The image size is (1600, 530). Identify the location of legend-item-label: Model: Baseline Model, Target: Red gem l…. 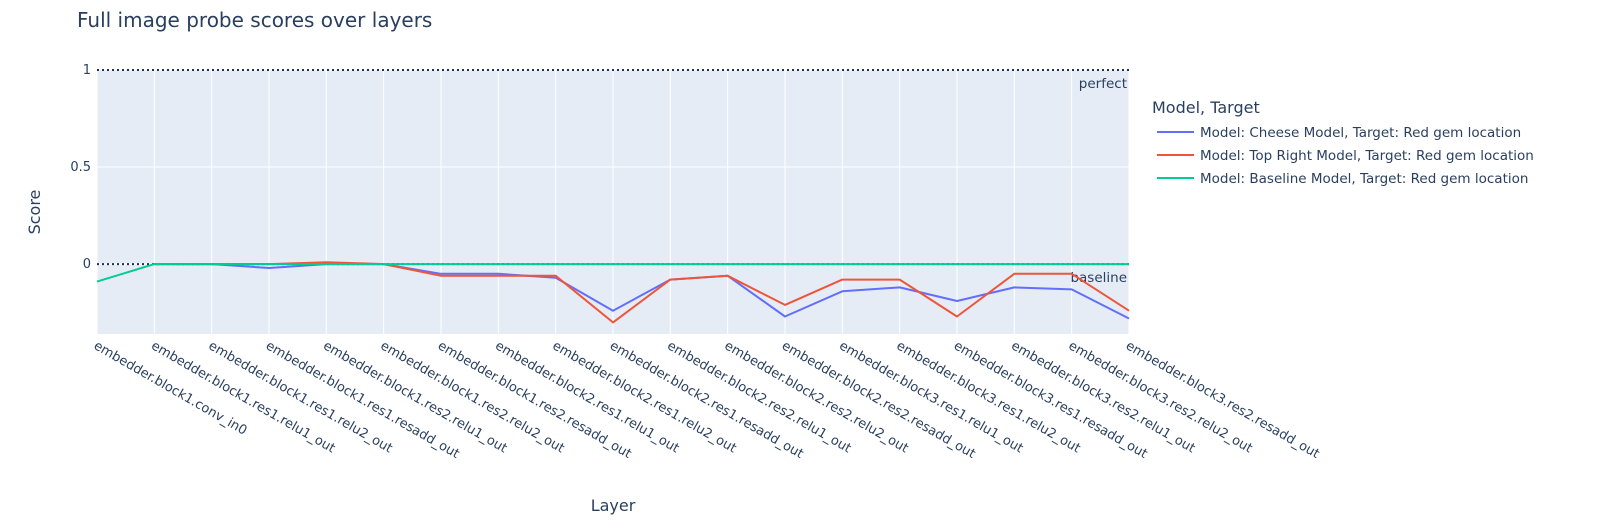
(1364, 179).